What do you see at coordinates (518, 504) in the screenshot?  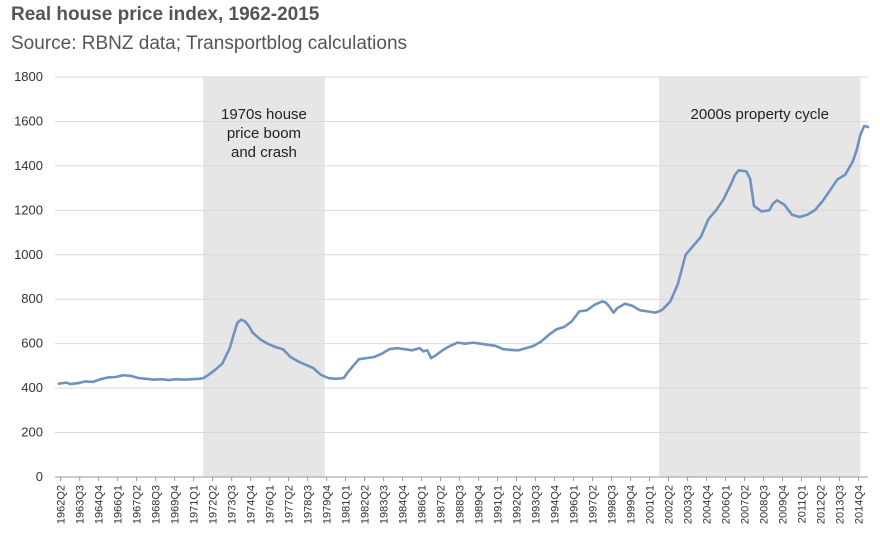 I see `x-tick-label: 1992Q2` at bounding box center [518, 504].